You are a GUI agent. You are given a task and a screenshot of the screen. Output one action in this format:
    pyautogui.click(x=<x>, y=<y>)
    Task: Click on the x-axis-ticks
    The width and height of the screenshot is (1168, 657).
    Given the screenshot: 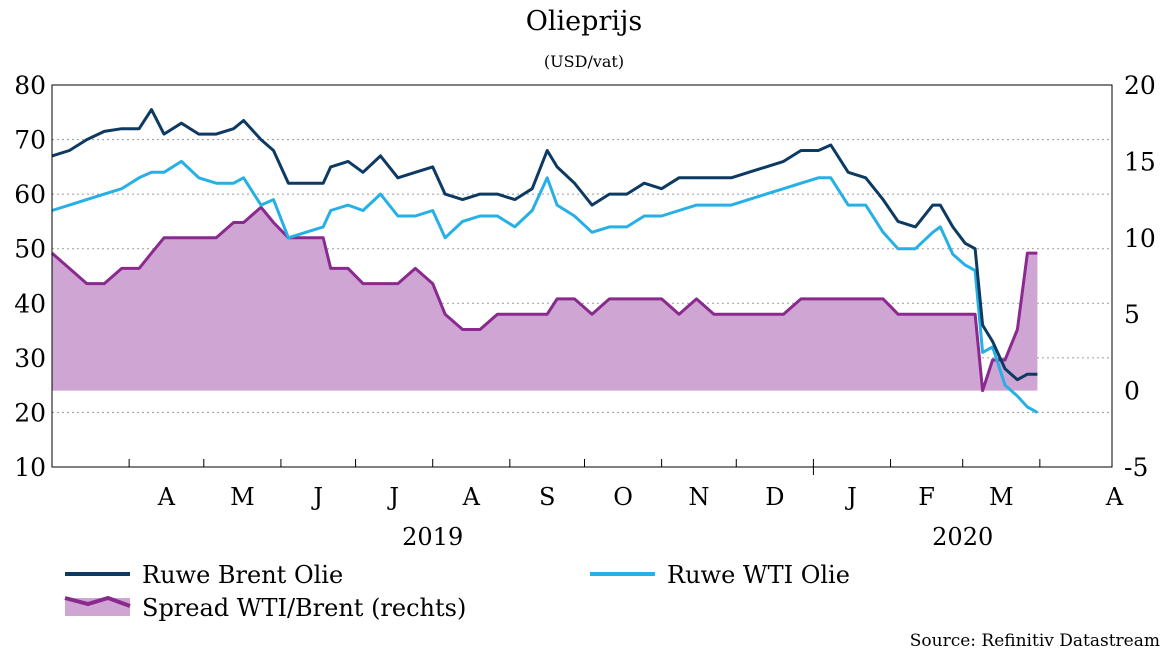 What is the action you would take?
    pyautogui.click(x=584, y=467)
    